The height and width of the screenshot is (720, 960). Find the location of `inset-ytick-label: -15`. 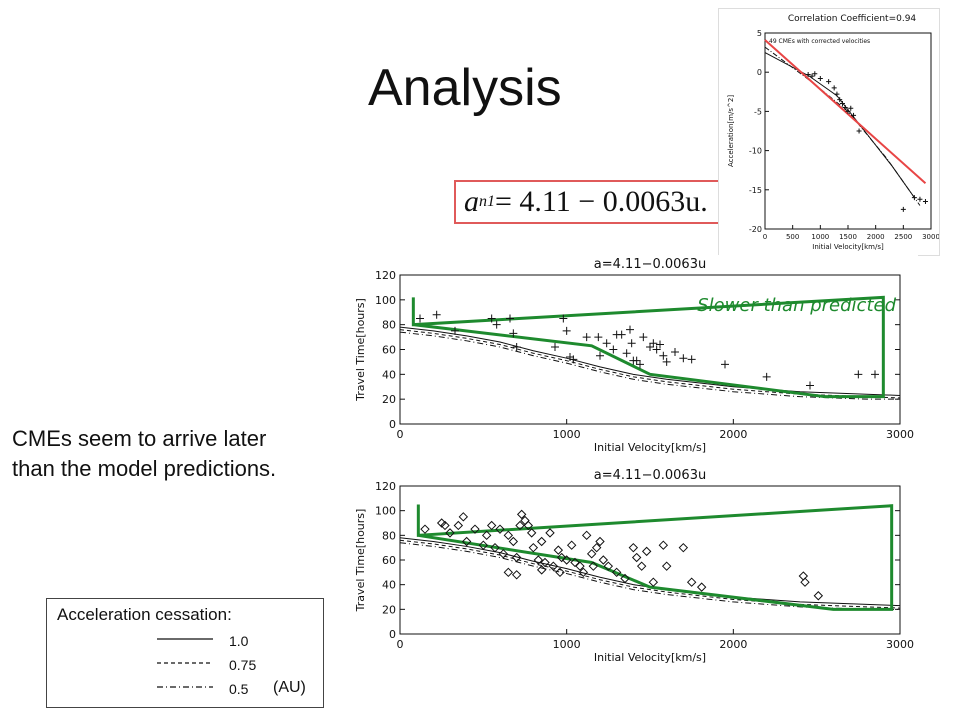

inset-ytick-label: -15 is located at coordinates (755, 190).